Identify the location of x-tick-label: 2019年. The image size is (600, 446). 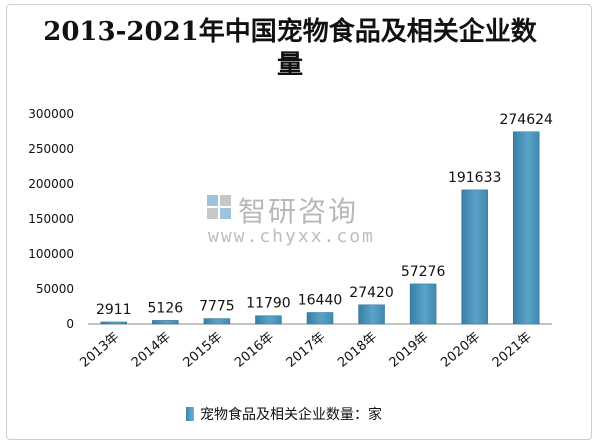
(409, 350).